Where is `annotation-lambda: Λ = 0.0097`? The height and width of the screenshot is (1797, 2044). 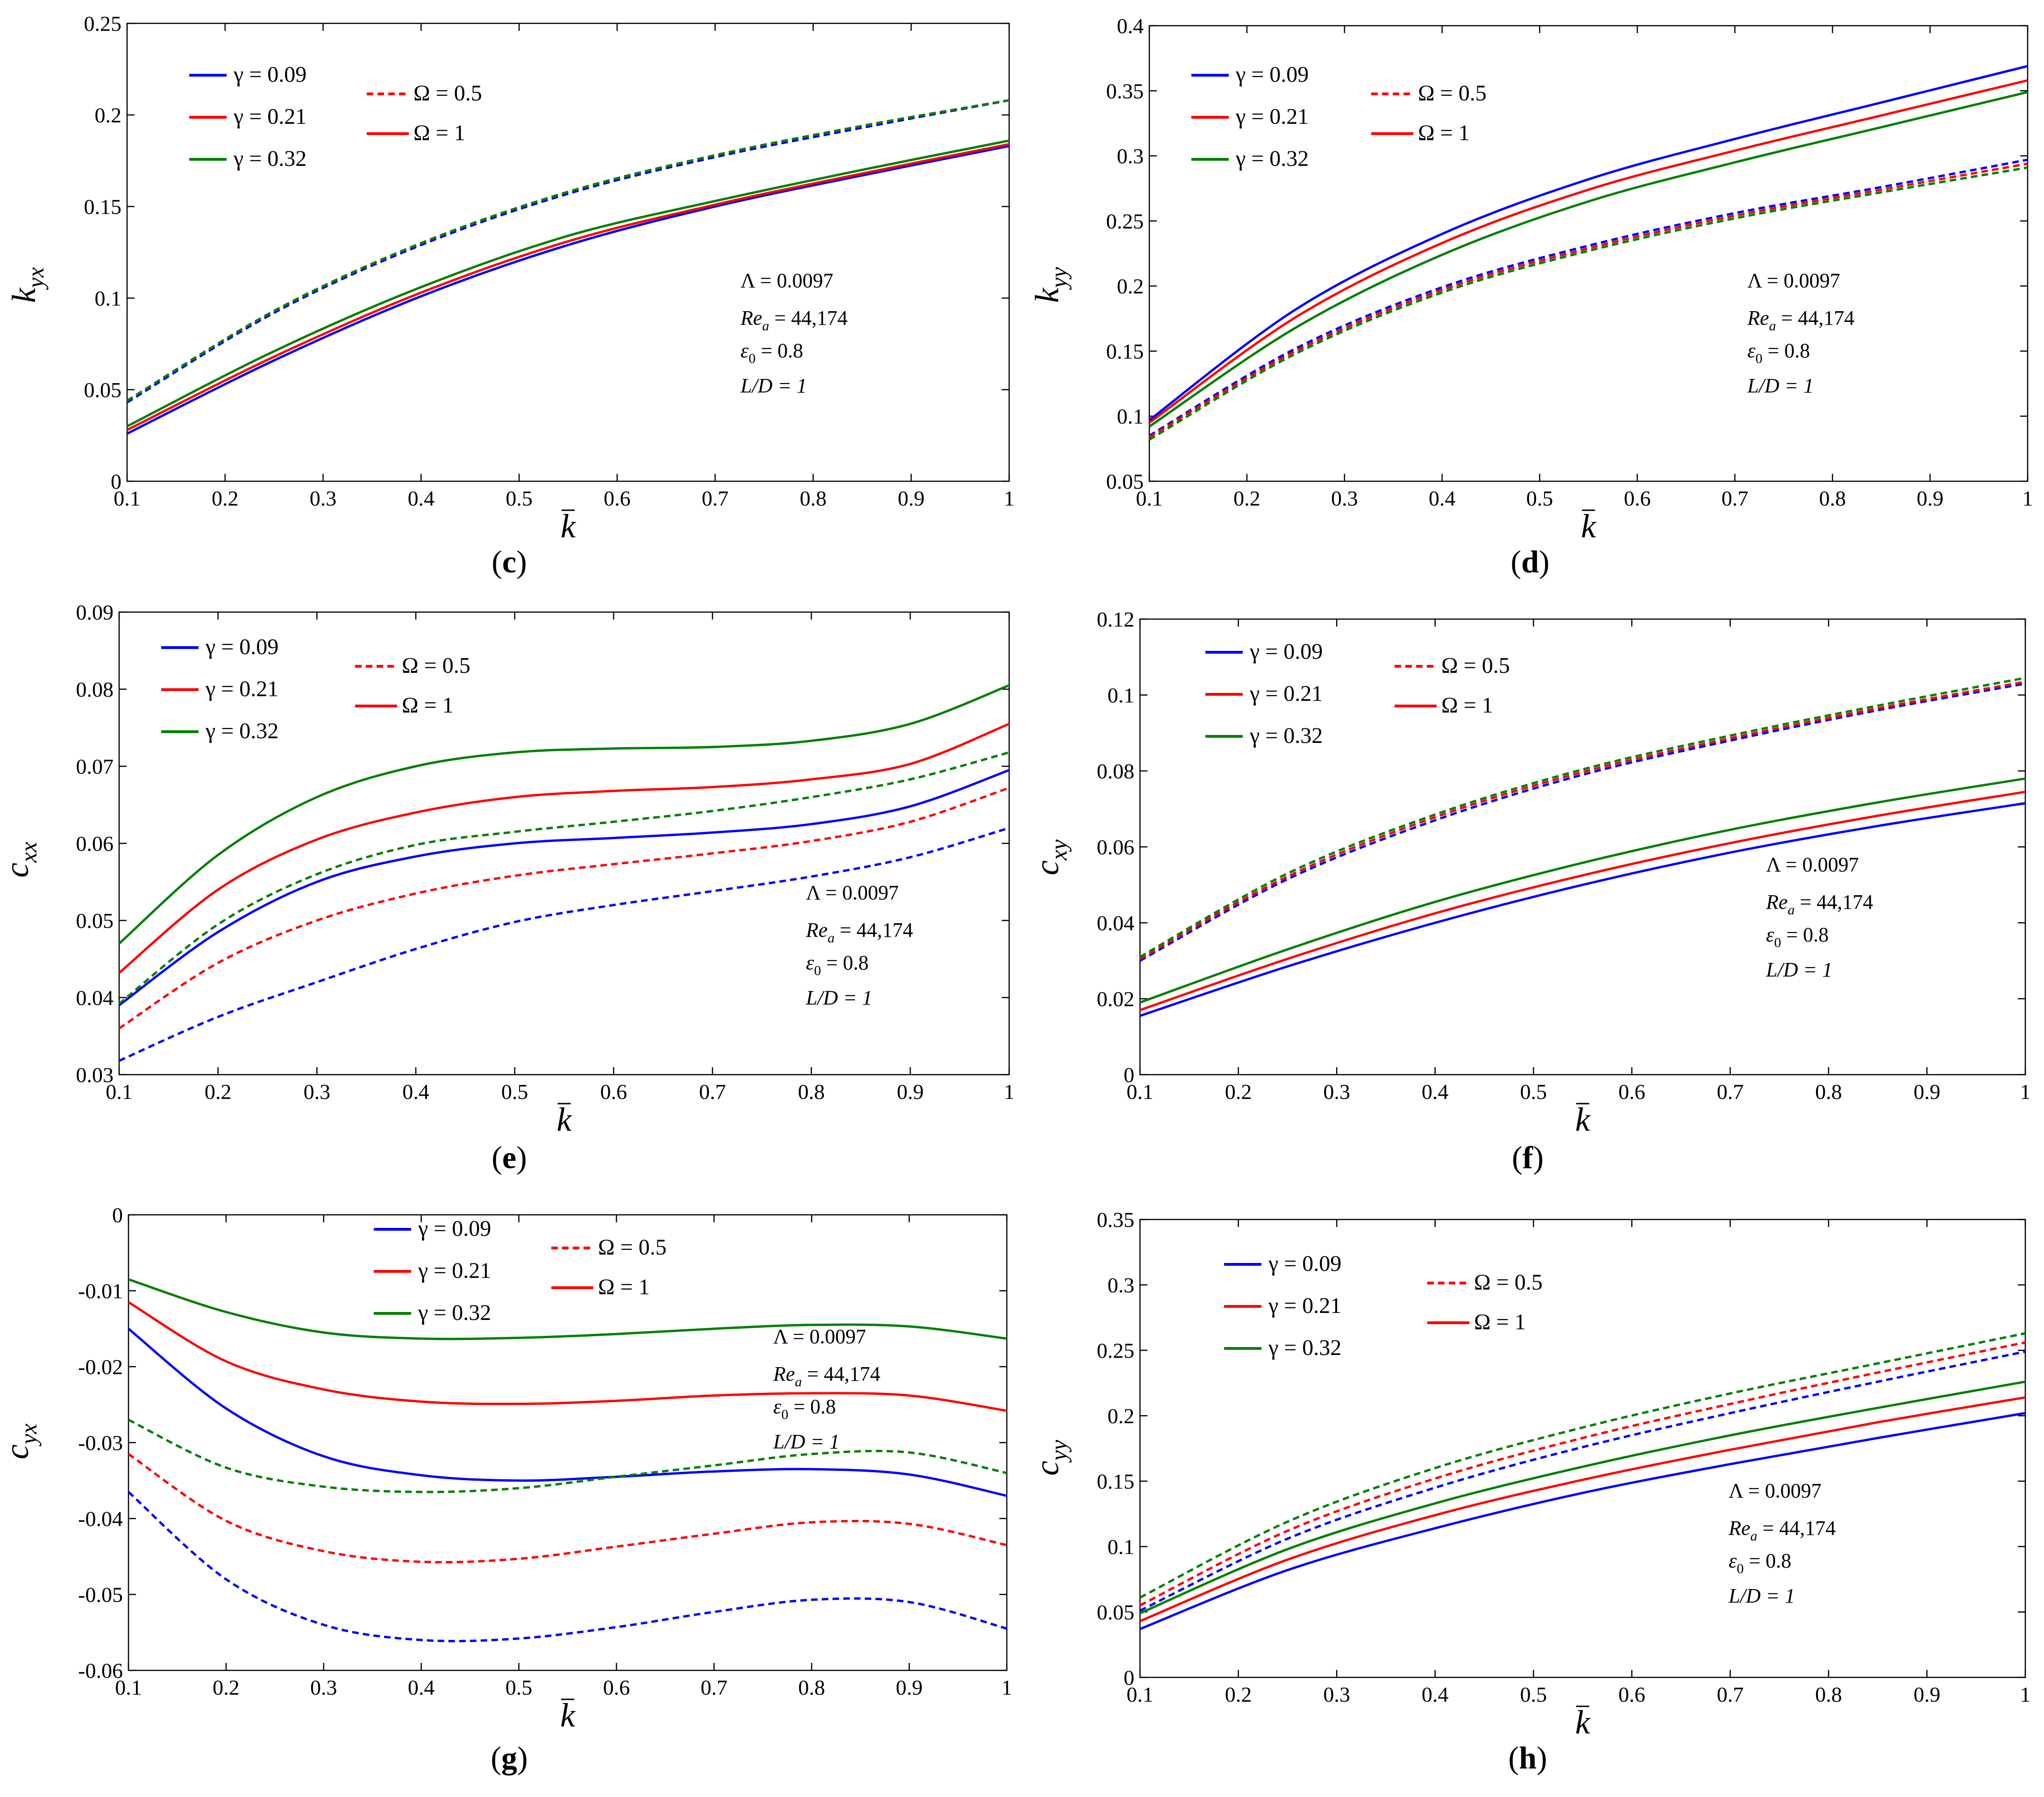 annotation-lambda: Λ = 0.0097 is located at coordinates (1812, 864).